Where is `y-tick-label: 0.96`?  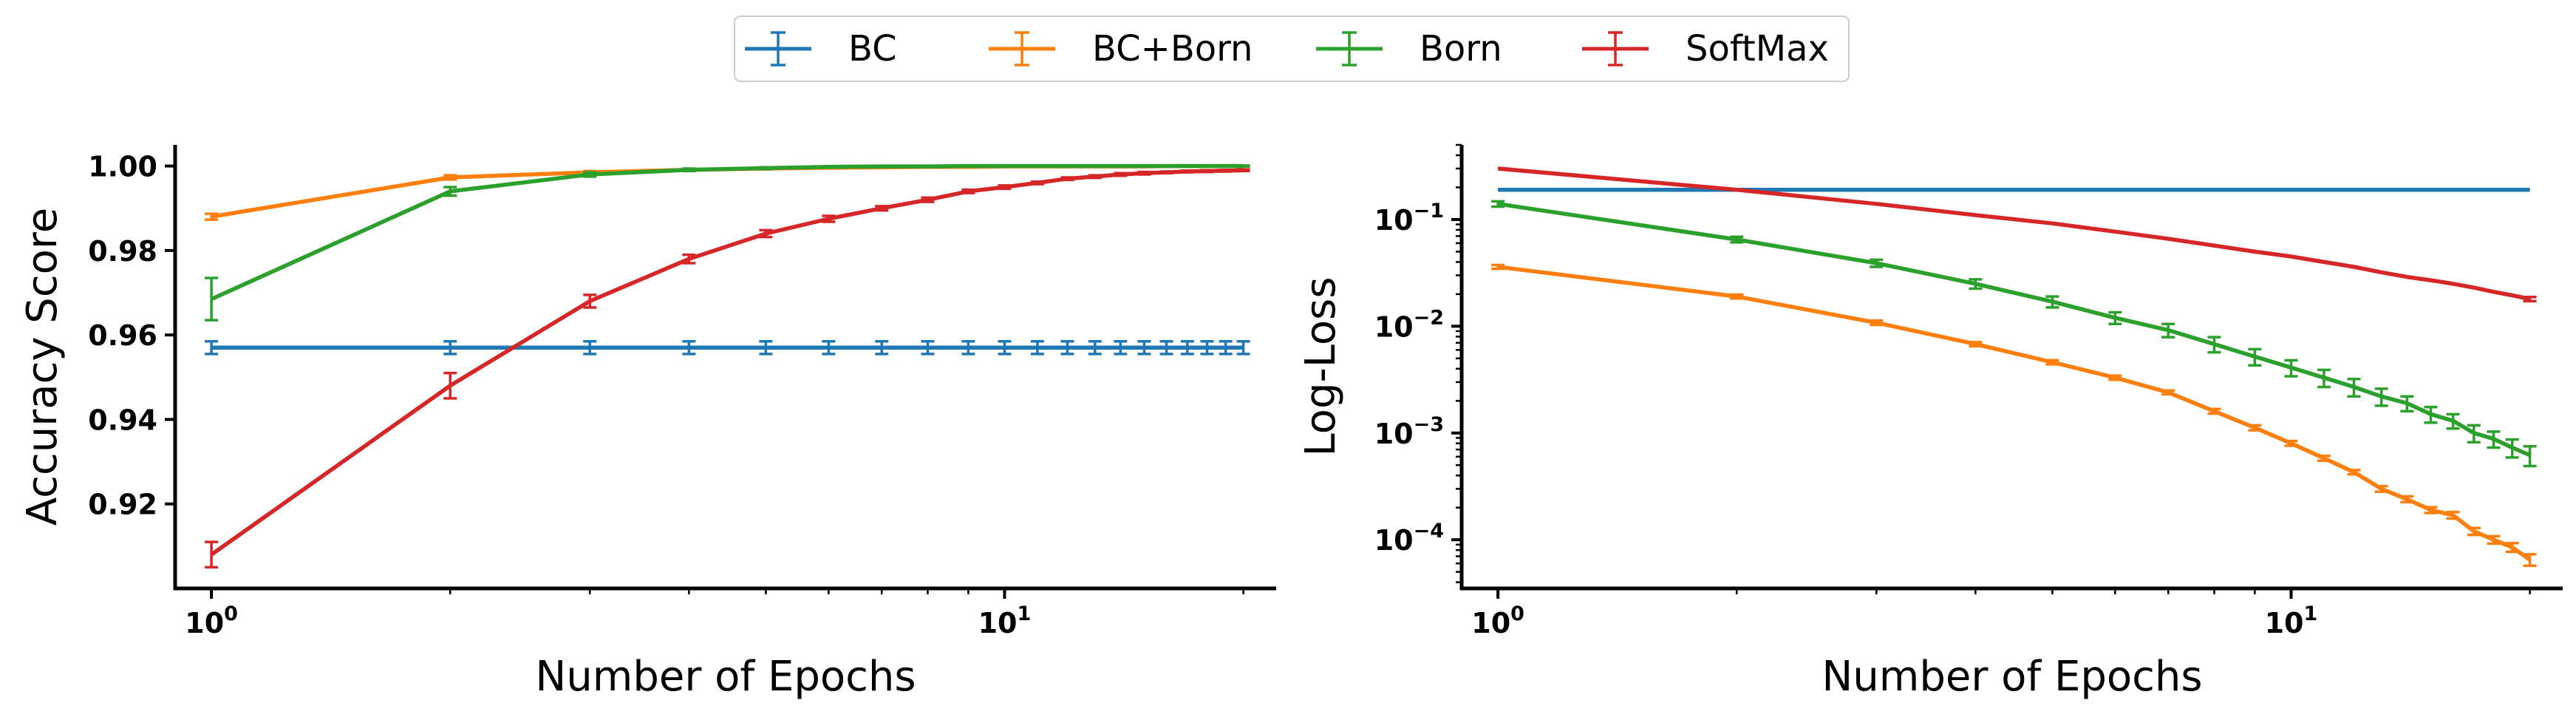 y-tick-label: 0.96 is located at coordinates (122, 335).